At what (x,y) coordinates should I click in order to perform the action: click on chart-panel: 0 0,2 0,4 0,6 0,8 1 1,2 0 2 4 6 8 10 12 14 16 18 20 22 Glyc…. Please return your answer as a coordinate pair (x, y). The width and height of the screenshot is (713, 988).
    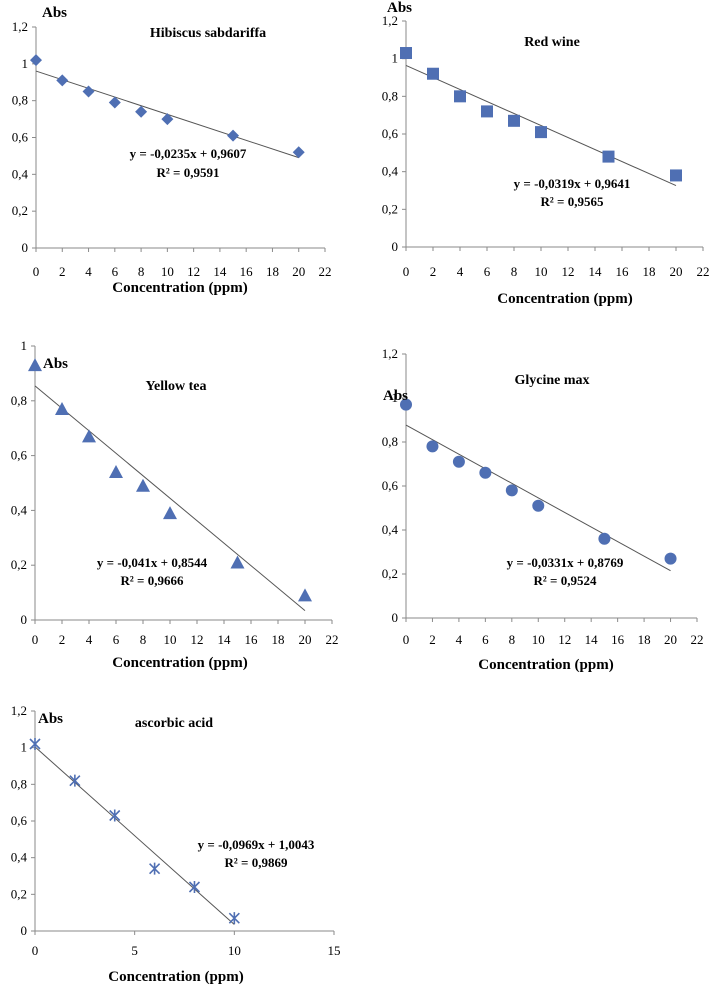
    Looking at the image, I should click on (543, 509).